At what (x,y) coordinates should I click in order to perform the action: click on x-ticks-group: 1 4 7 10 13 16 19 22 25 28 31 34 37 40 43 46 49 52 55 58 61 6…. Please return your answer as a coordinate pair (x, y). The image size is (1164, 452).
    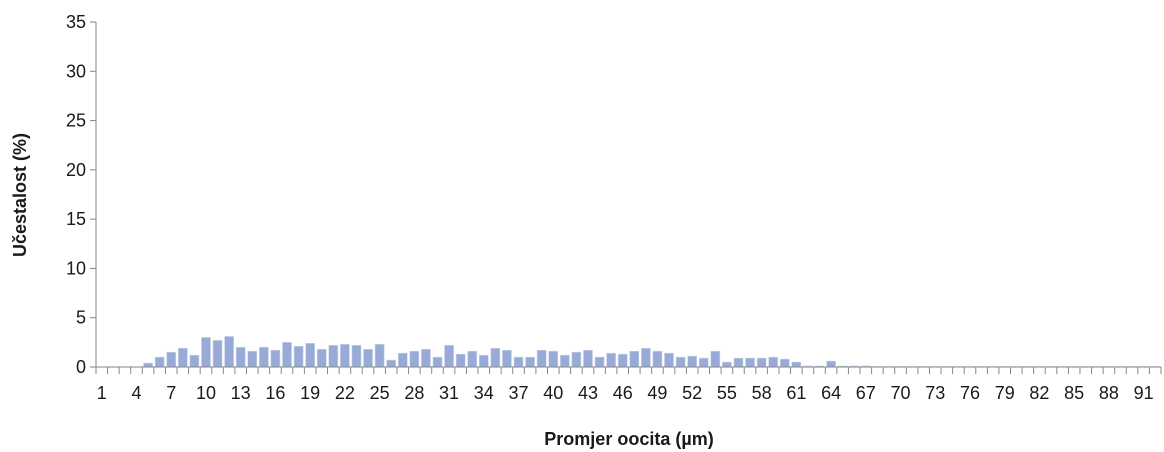
    Looking at the image, I should click on (628, 385).